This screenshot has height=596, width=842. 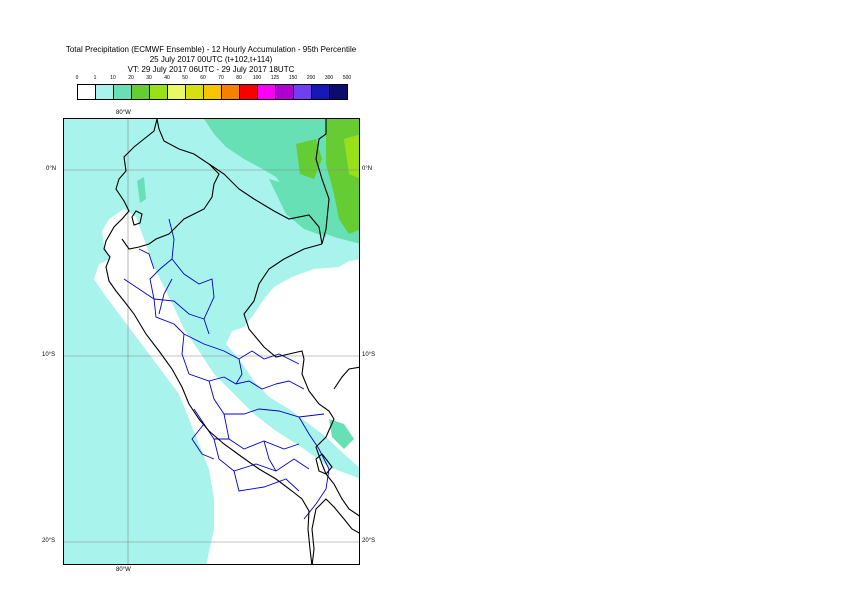 I want to click on border-colombia-east, so click(x=269, y=182).